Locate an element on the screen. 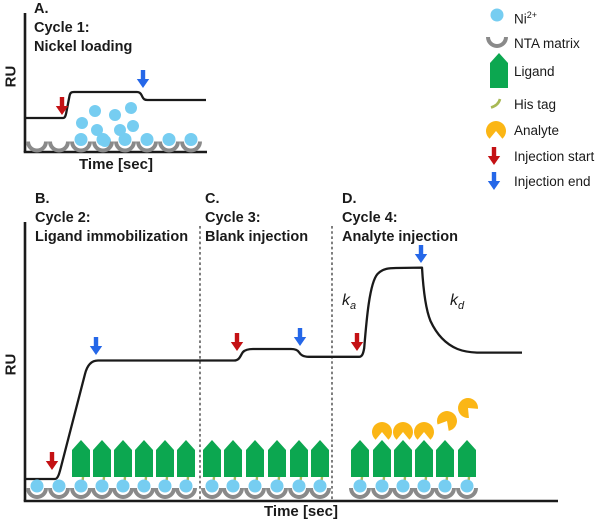 The height and width of the screenshot is (525, 600). his-tag-icon is located at coordinates (496, 103).